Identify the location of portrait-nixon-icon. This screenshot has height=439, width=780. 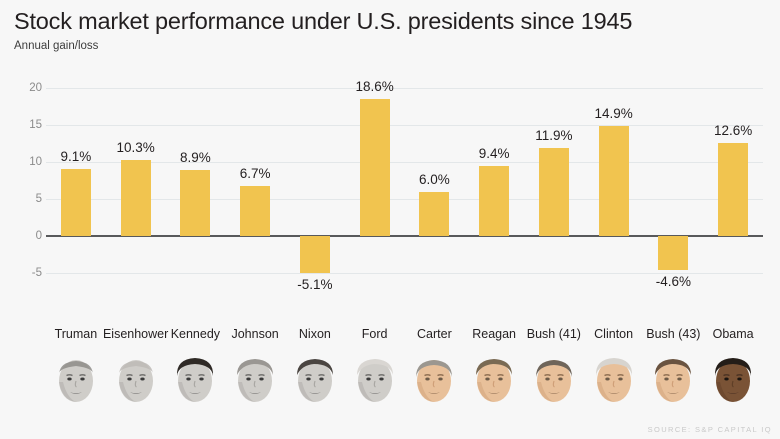
(315, 380).